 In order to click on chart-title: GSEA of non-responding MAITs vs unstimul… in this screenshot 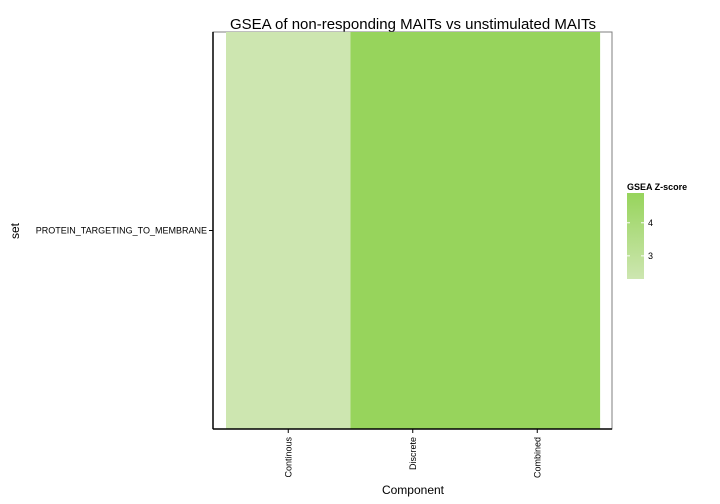, I will do `click(413, 24)`.